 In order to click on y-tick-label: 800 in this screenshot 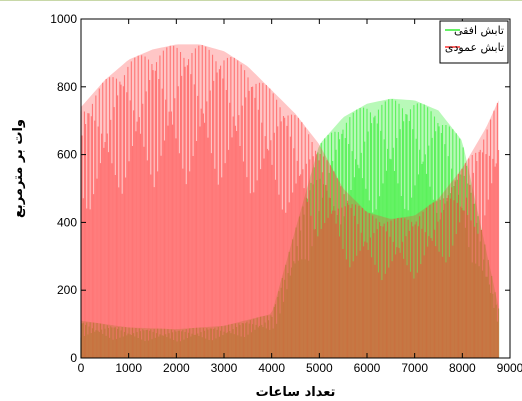, I will do `click(67, 87)`.